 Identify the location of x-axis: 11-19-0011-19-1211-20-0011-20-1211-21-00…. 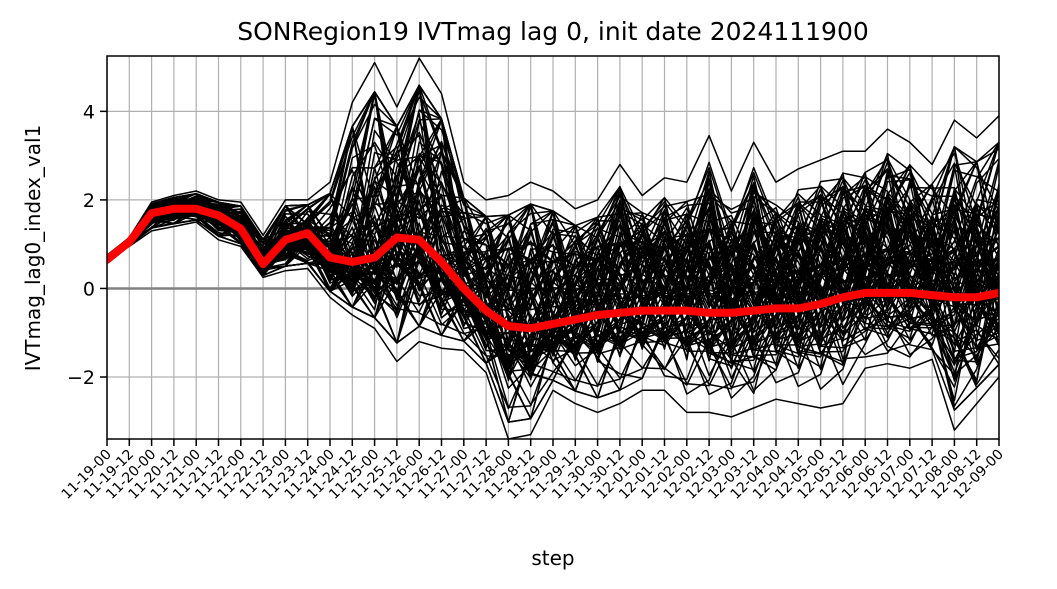
(533, 471).